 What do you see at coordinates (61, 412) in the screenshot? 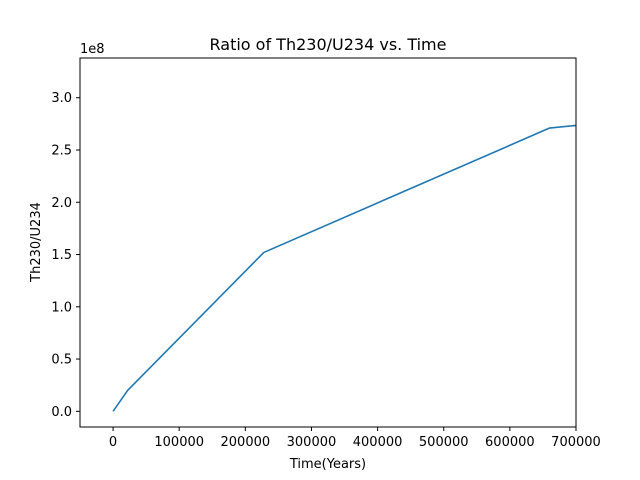
I see `y-tick-label: 0.0` at bounding box center [61, 412].